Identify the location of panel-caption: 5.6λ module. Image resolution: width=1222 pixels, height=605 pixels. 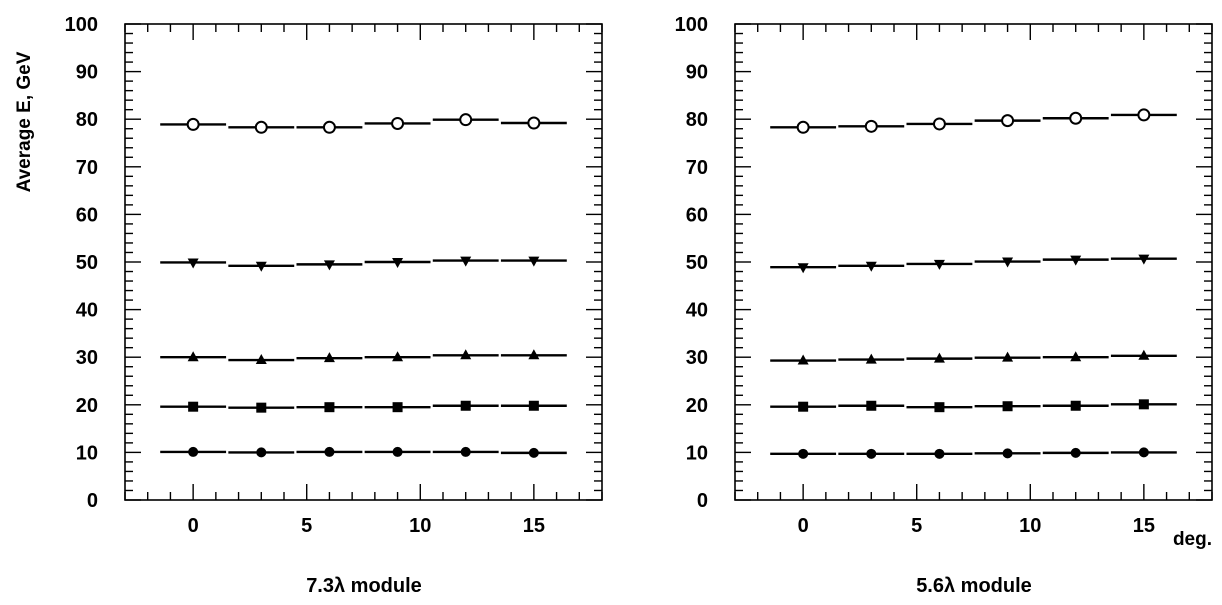
(974, 586).